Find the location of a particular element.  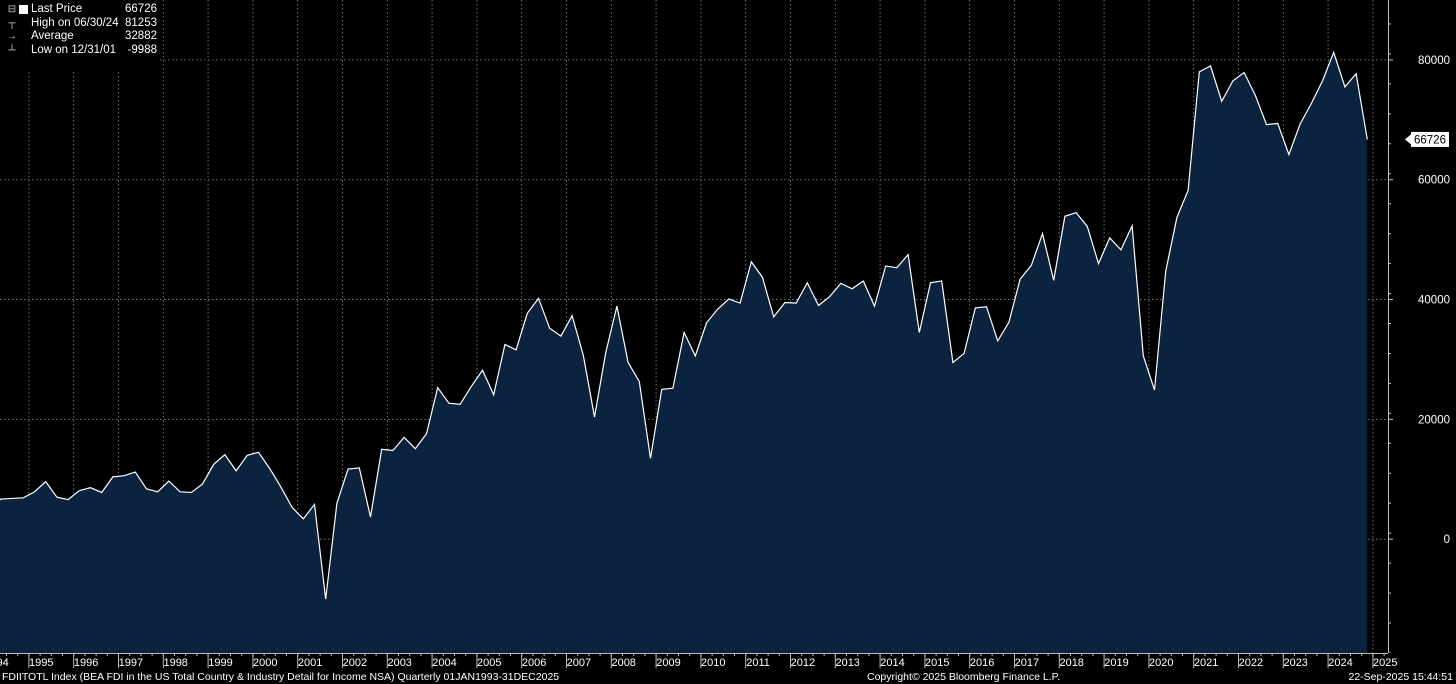

footer-timestamp: 22-Sep-2025 15:44:51 is located at coordinates (1400, 677).